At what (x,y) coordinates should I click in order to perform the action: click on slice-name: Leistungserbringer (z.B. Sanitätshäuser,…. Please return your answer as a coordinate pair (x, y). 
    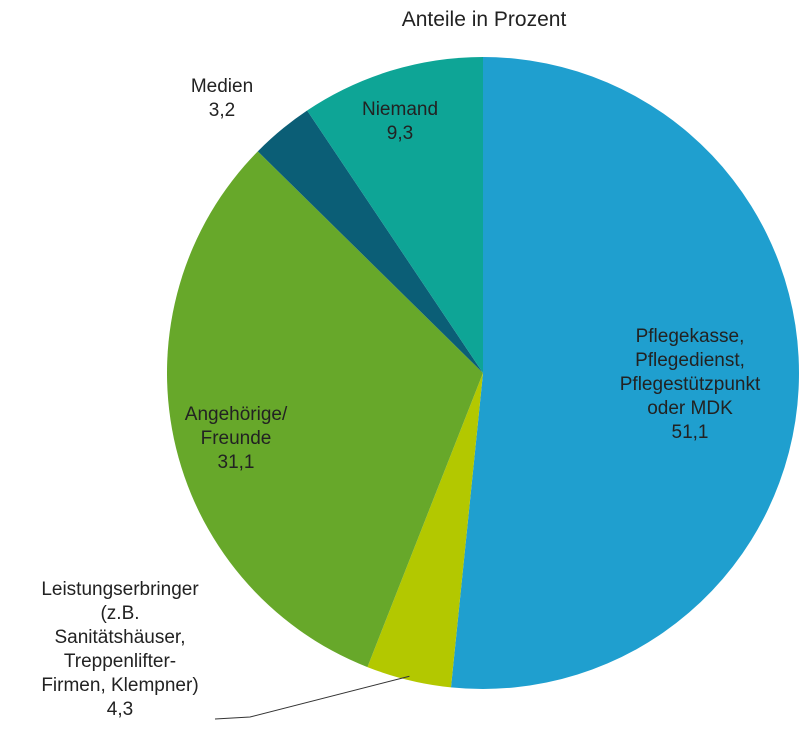
    Looking at the image, I should click on (120, 637).